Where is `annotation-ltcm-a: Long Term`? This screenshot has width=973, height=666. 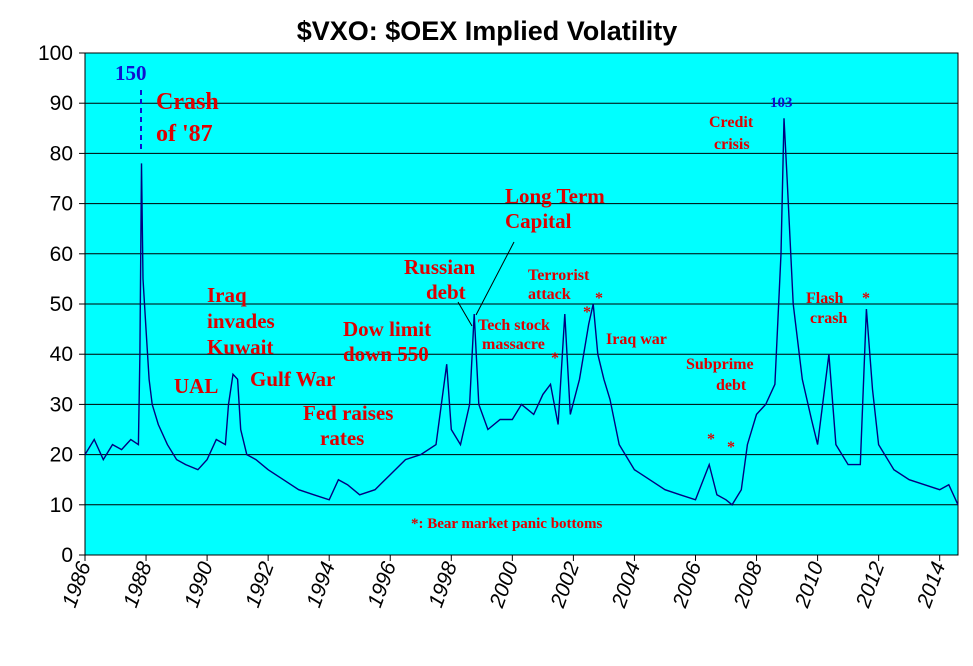
annotation-ltcm-a: Long Term is located at coordinates (555, 196).